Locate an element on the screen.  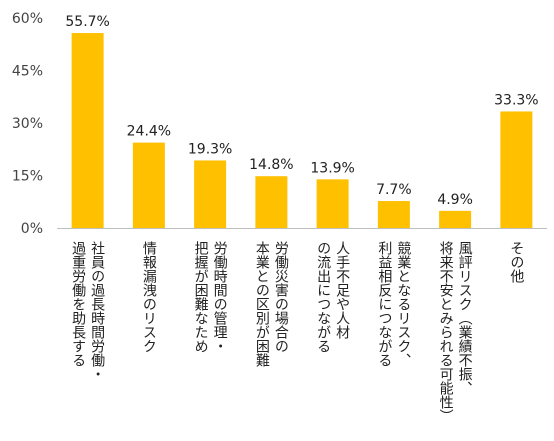
category-label: 本業との区別が困難 is located at coordinates (262, 304).